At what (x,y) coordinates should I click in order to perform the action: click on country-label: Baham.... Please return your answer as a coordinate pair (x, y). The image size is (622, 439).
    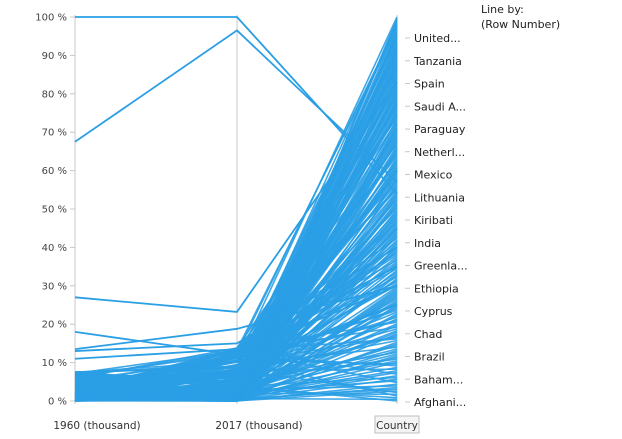
    Looking at the image, I should click on (438, 379).